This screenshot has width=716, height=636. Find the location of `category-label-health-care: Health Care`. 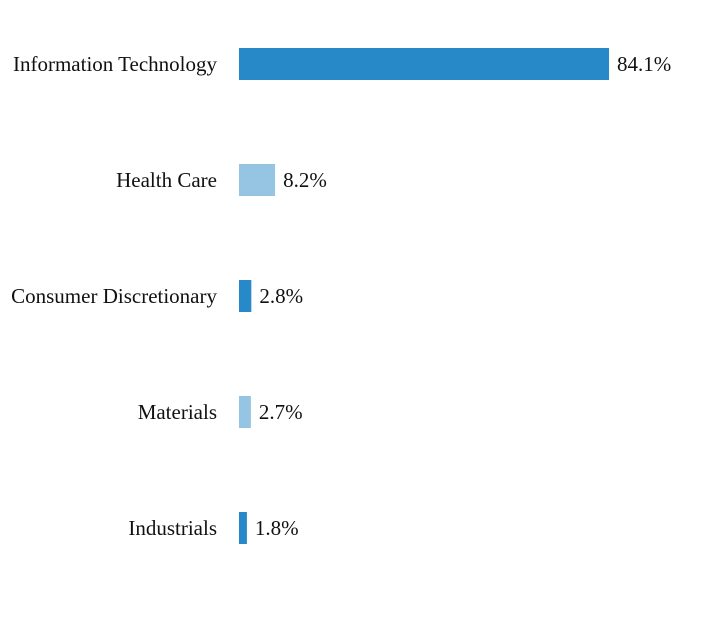

category-label-health-care: Health Care is located at coordinates (166, 180).